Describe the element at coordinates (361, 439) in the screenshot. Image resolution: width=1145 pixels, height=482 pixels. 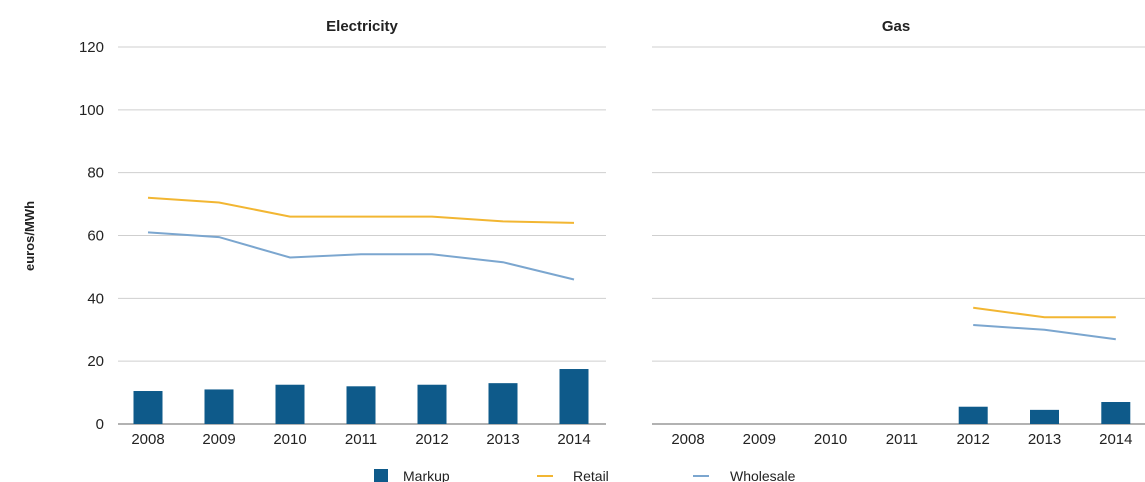
I see `electricity-x-tick-label: 2011` at that location.